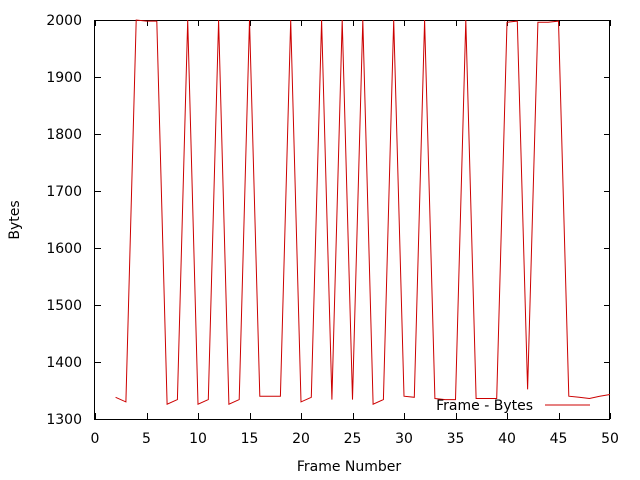  What do you see at coordinates (64, 135) in the screenshot?
I see `y-tick-label: 1800` at bounding box center [64, 135].